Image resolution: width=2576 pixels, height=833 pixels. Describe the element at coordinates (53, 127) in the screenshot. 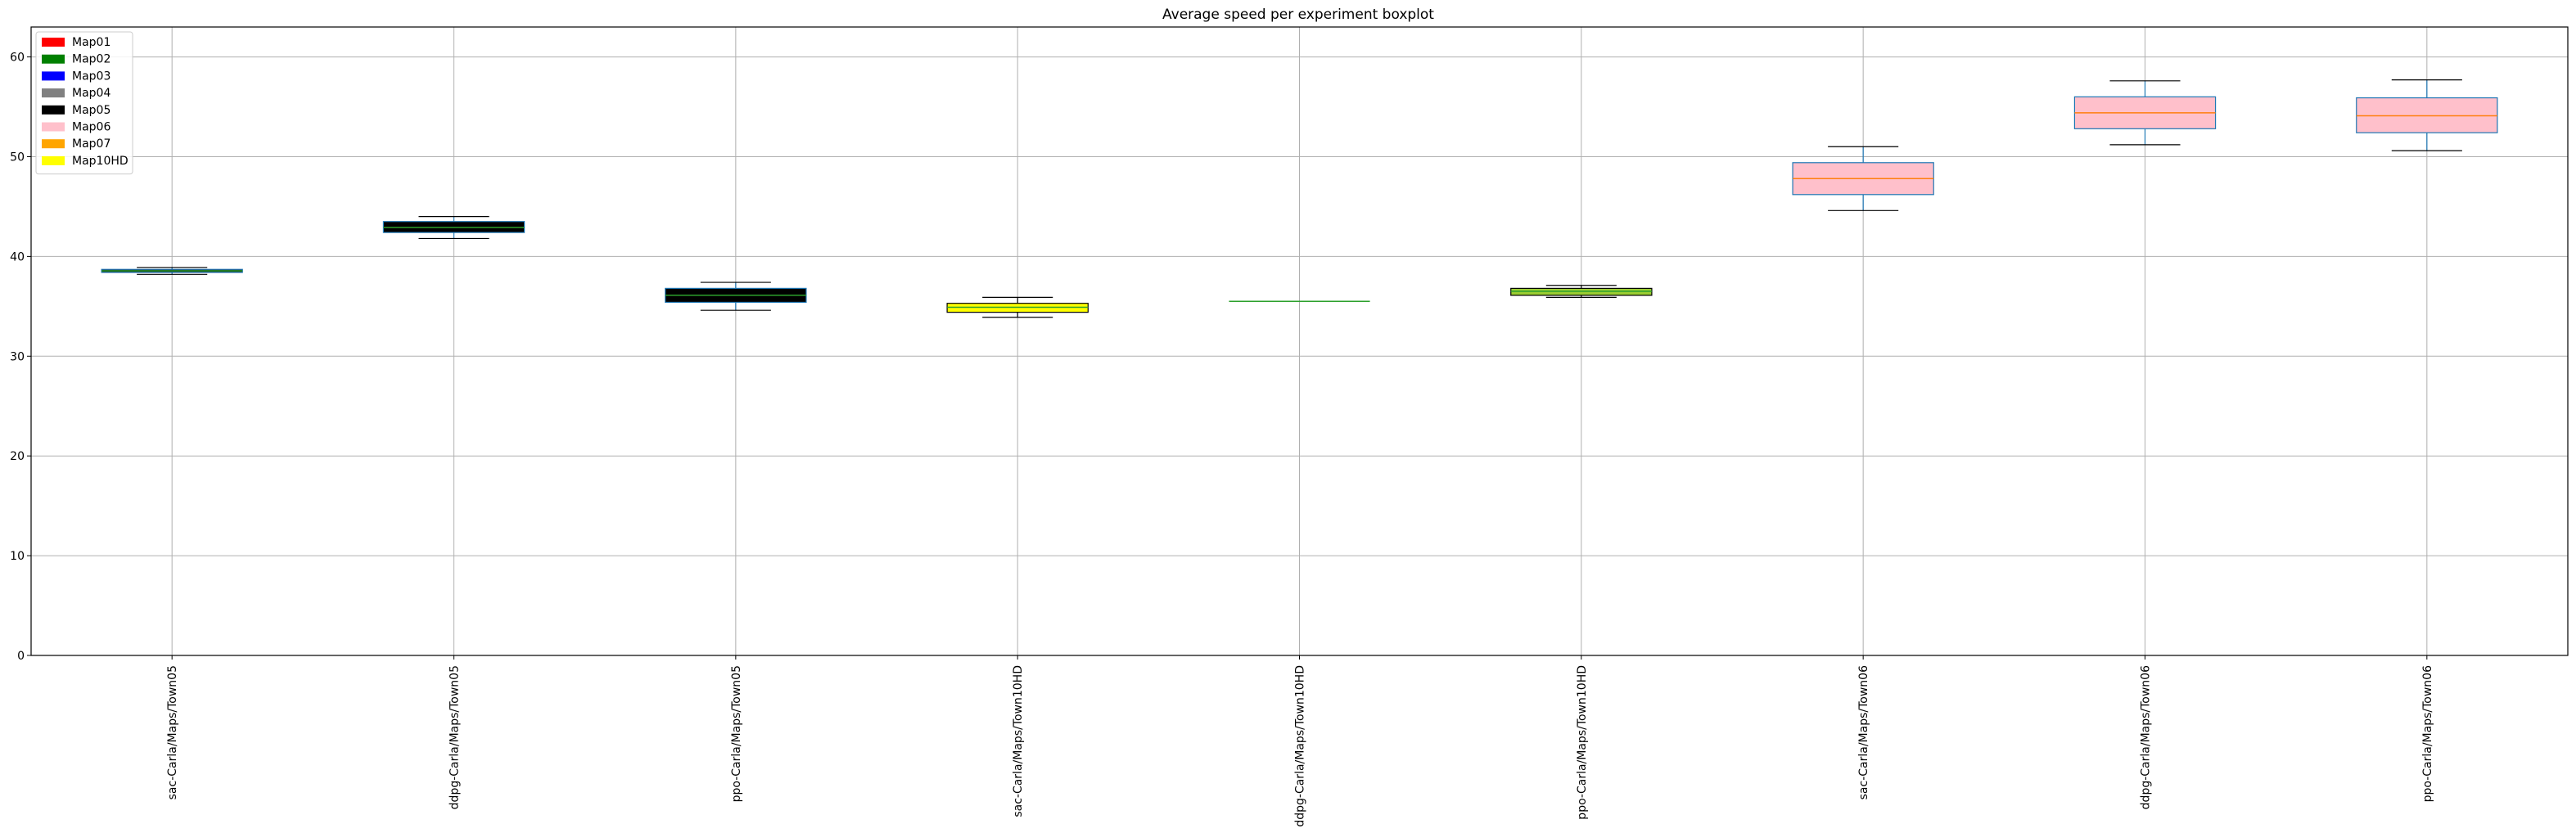

I see `legend-swatch-map06` at that location.